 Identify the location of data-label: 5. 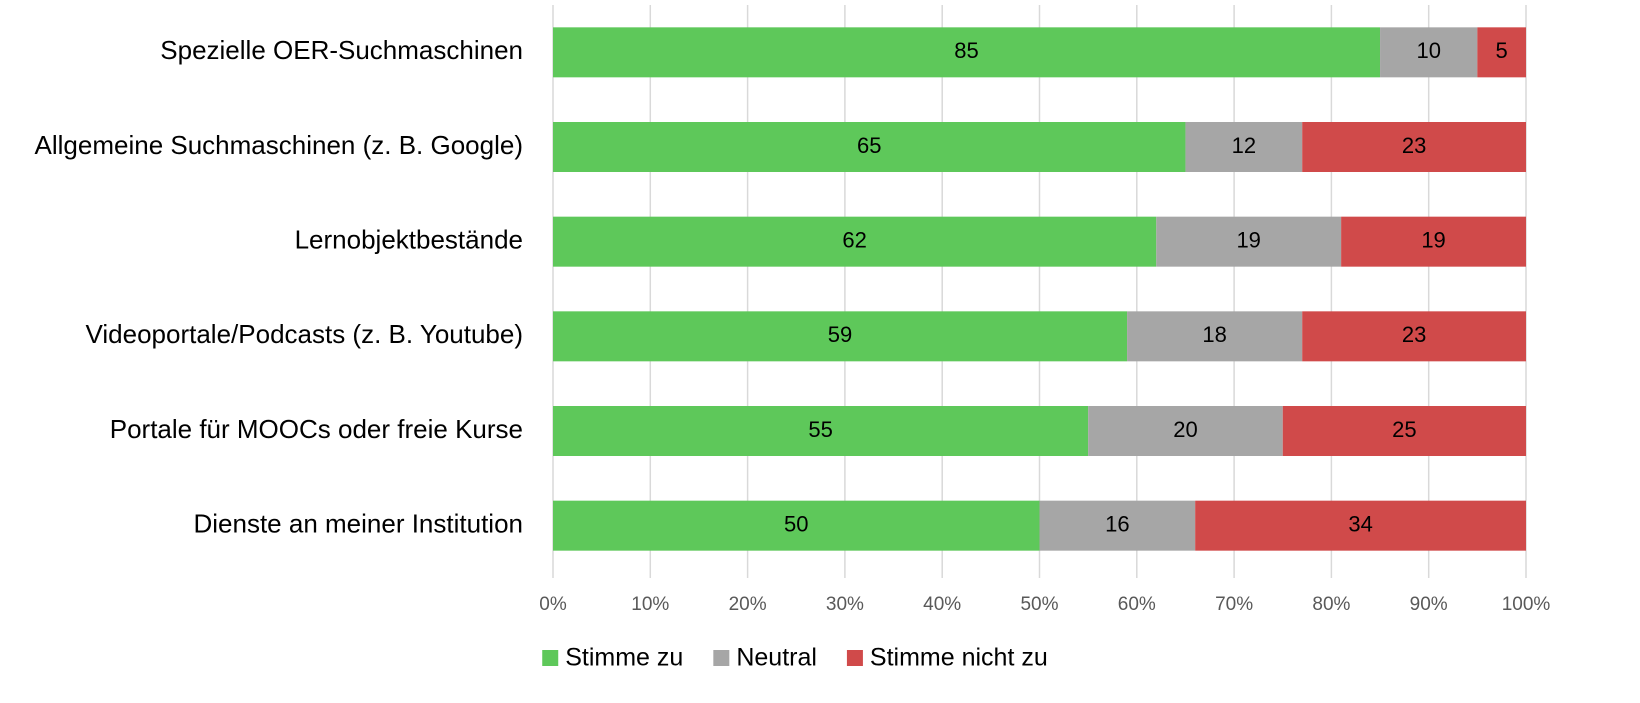
(1502, 50).